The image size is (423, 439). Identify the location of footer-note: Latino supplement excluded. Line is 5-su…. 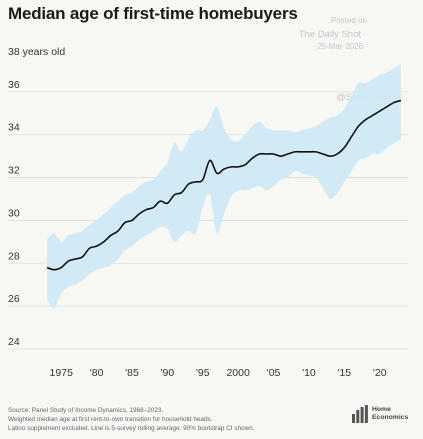
(131, 429).